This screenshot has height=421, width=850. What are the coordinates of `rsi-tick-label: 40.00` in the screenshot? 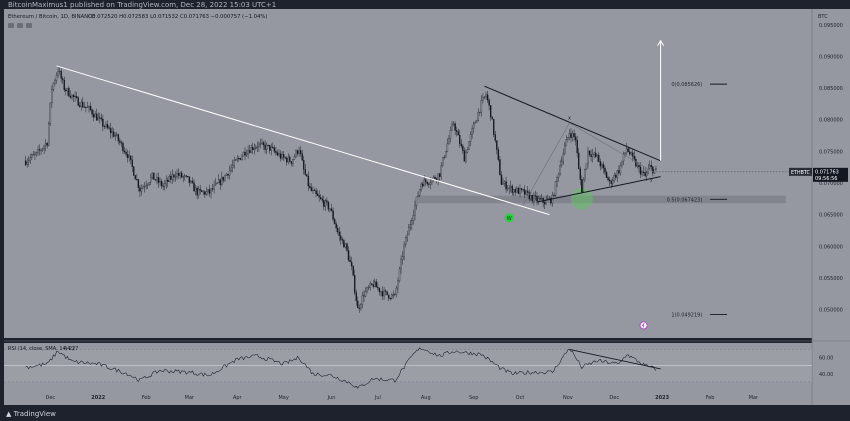 It's located at (826, 375).